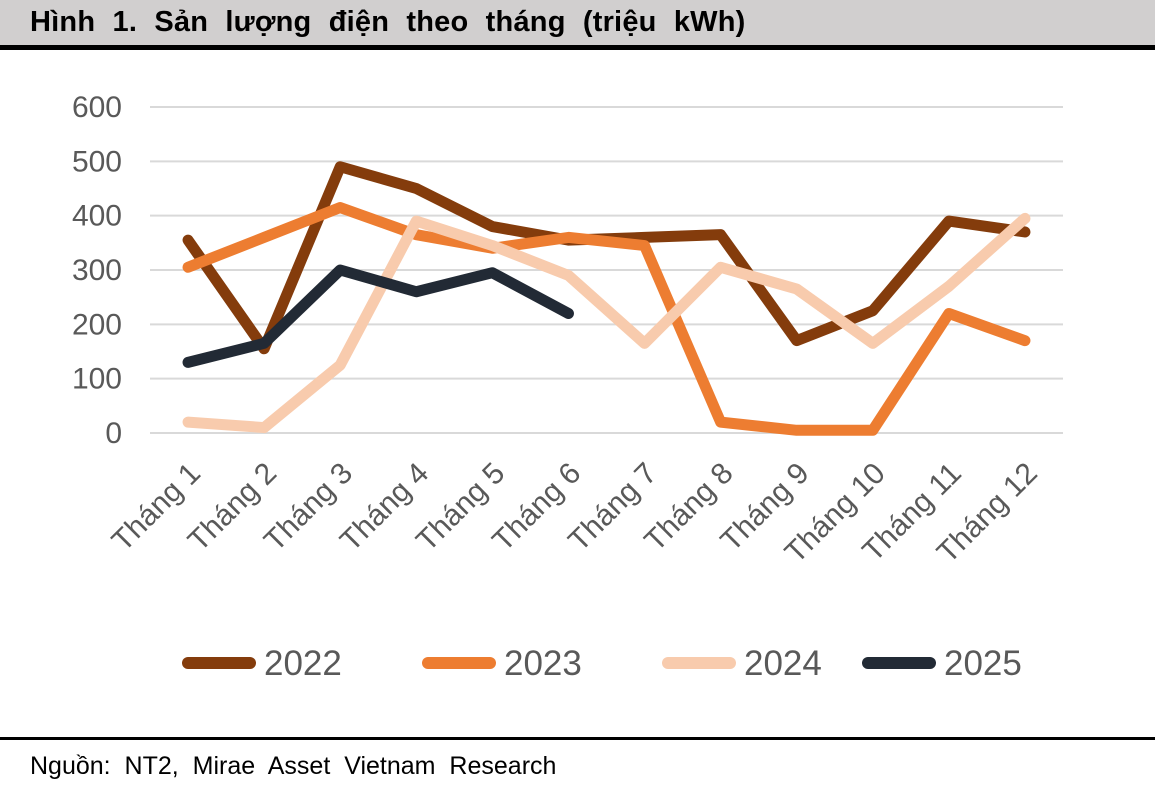  I want to click on y-tick-label: 300, so click(97, 270).